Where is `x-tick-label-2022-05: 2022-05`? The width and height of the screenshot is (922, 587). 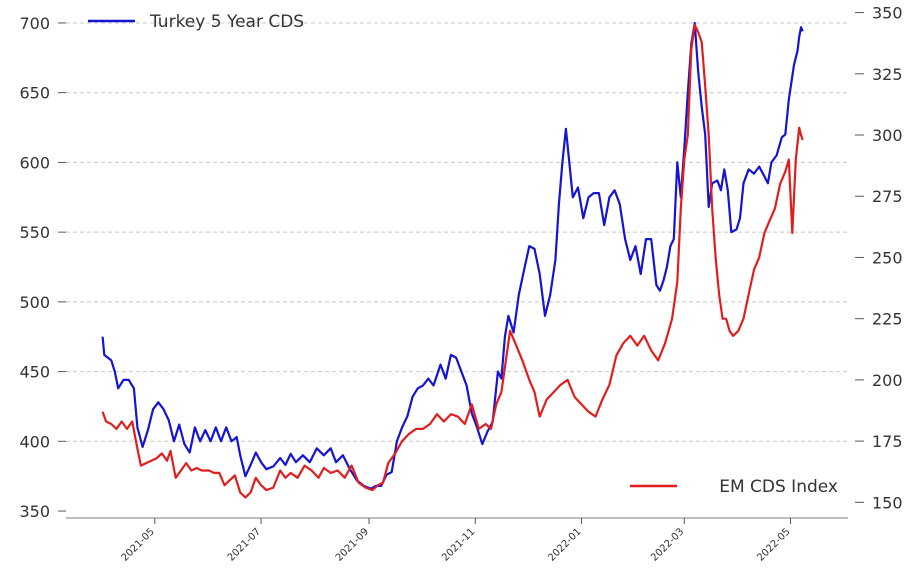
x-tick-label-2022-05: 2022-05 is located at coordinates (773, 544).